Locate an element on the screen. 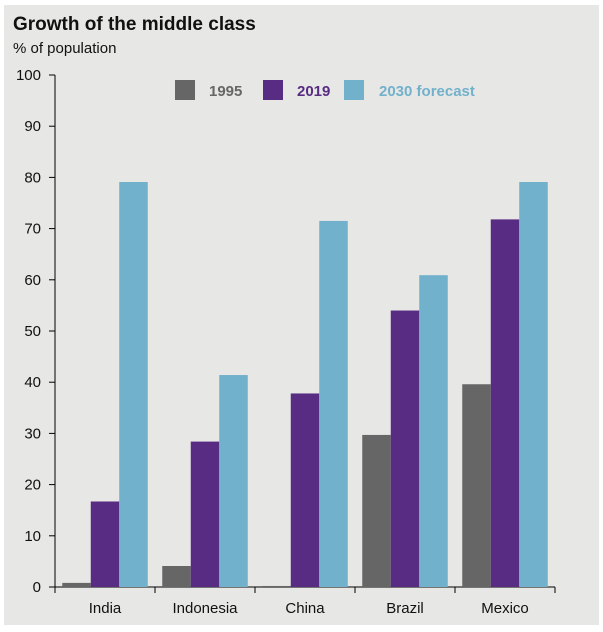 Image resolution: width=603 pixels, height=632 pixels. bar-indonesia-2030-forecast is located at coordinates (233, 481).